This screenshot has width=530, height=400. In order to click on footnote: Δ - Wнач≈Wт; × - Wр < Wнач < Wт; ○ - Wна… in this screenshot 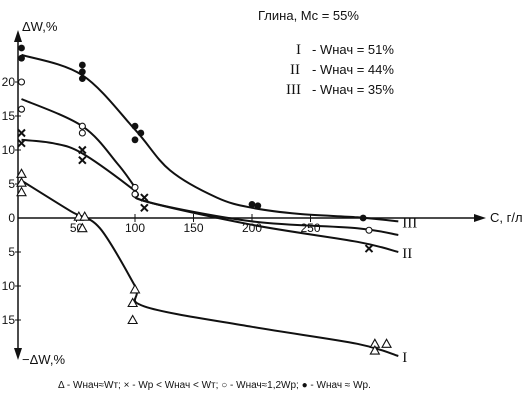, I will do `click(214, 385)`.